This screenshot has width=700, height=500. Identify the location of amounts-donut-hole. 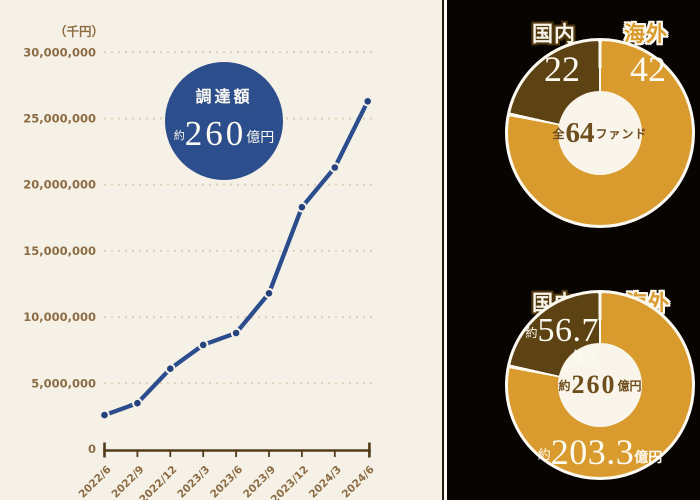
(600, 385).